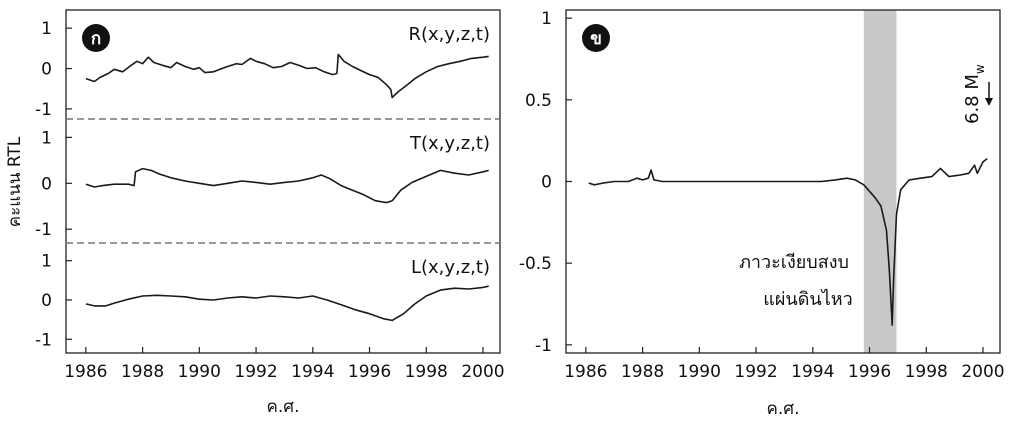 This screenshot has height=428, width=1024. I want to click on panel-a-x-tick-label: 1986, so click(85, 372).